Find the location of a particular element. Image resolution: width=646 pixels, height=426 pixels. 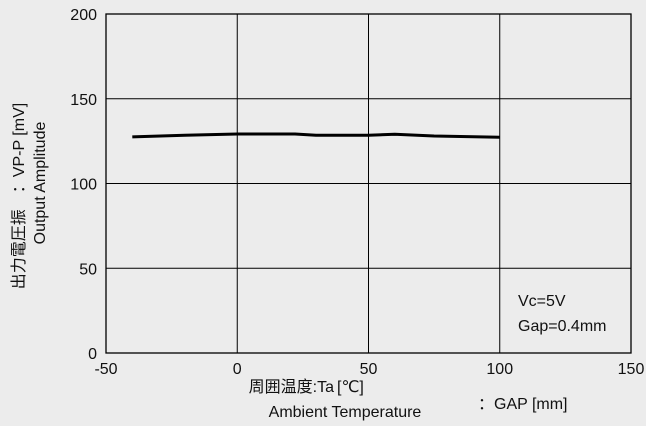

y-tick-label: 100 is located at coordinates (83, 185).